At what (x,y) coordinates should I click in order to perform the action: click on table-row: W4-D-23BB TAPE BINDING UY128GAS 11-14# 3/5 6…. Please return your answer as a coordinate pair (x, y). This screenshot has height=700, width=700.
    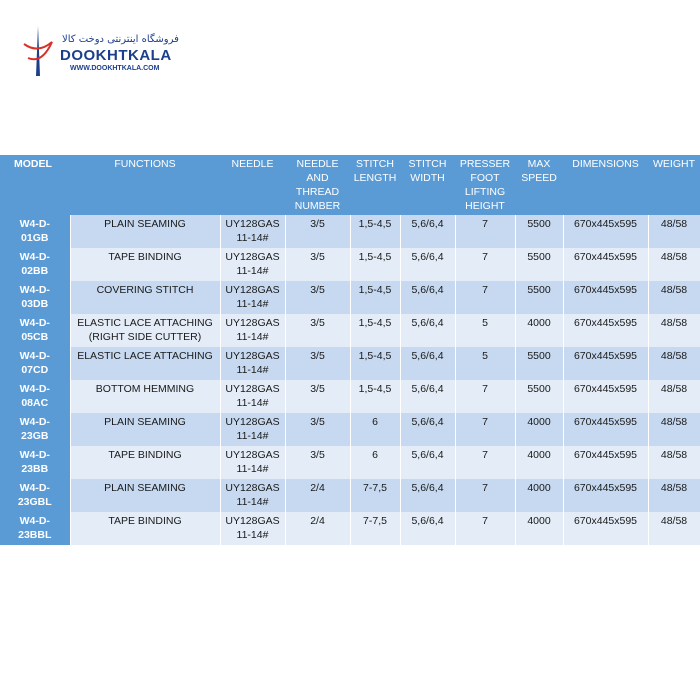
    Looking at the image, I should click on (350, 462).